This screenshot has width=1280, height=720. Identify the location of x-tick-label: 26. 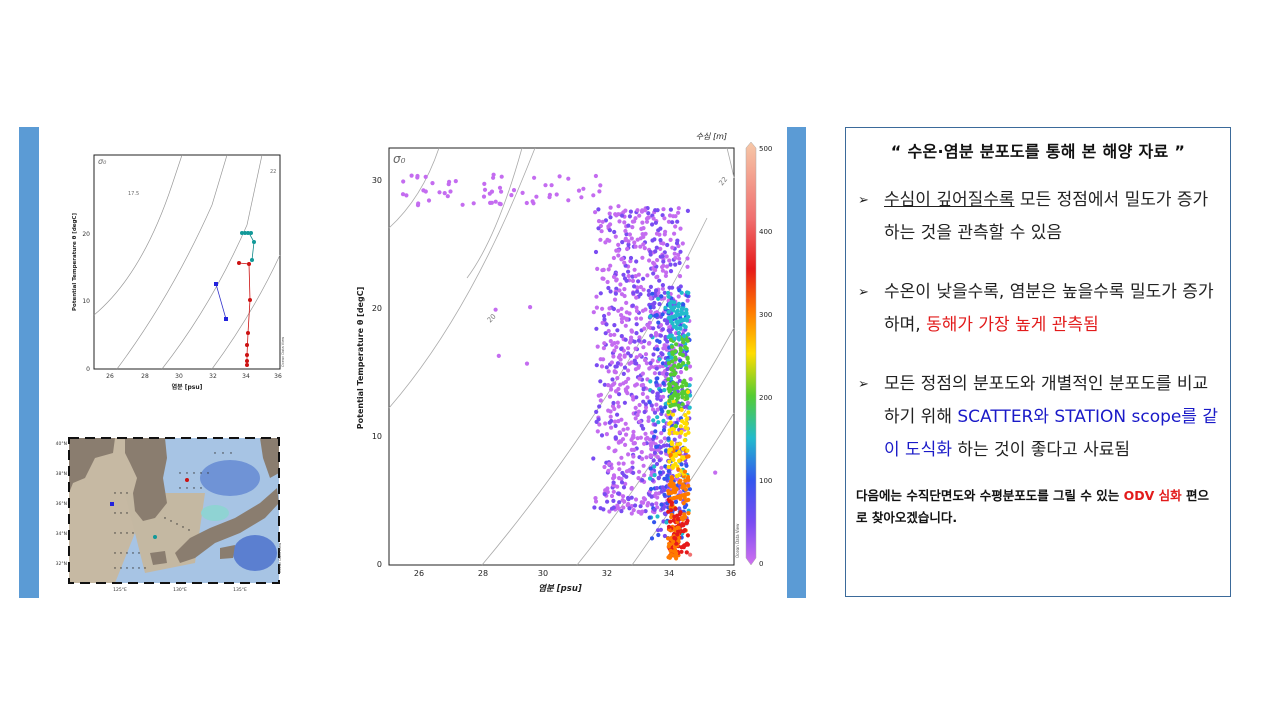
(419, 573).